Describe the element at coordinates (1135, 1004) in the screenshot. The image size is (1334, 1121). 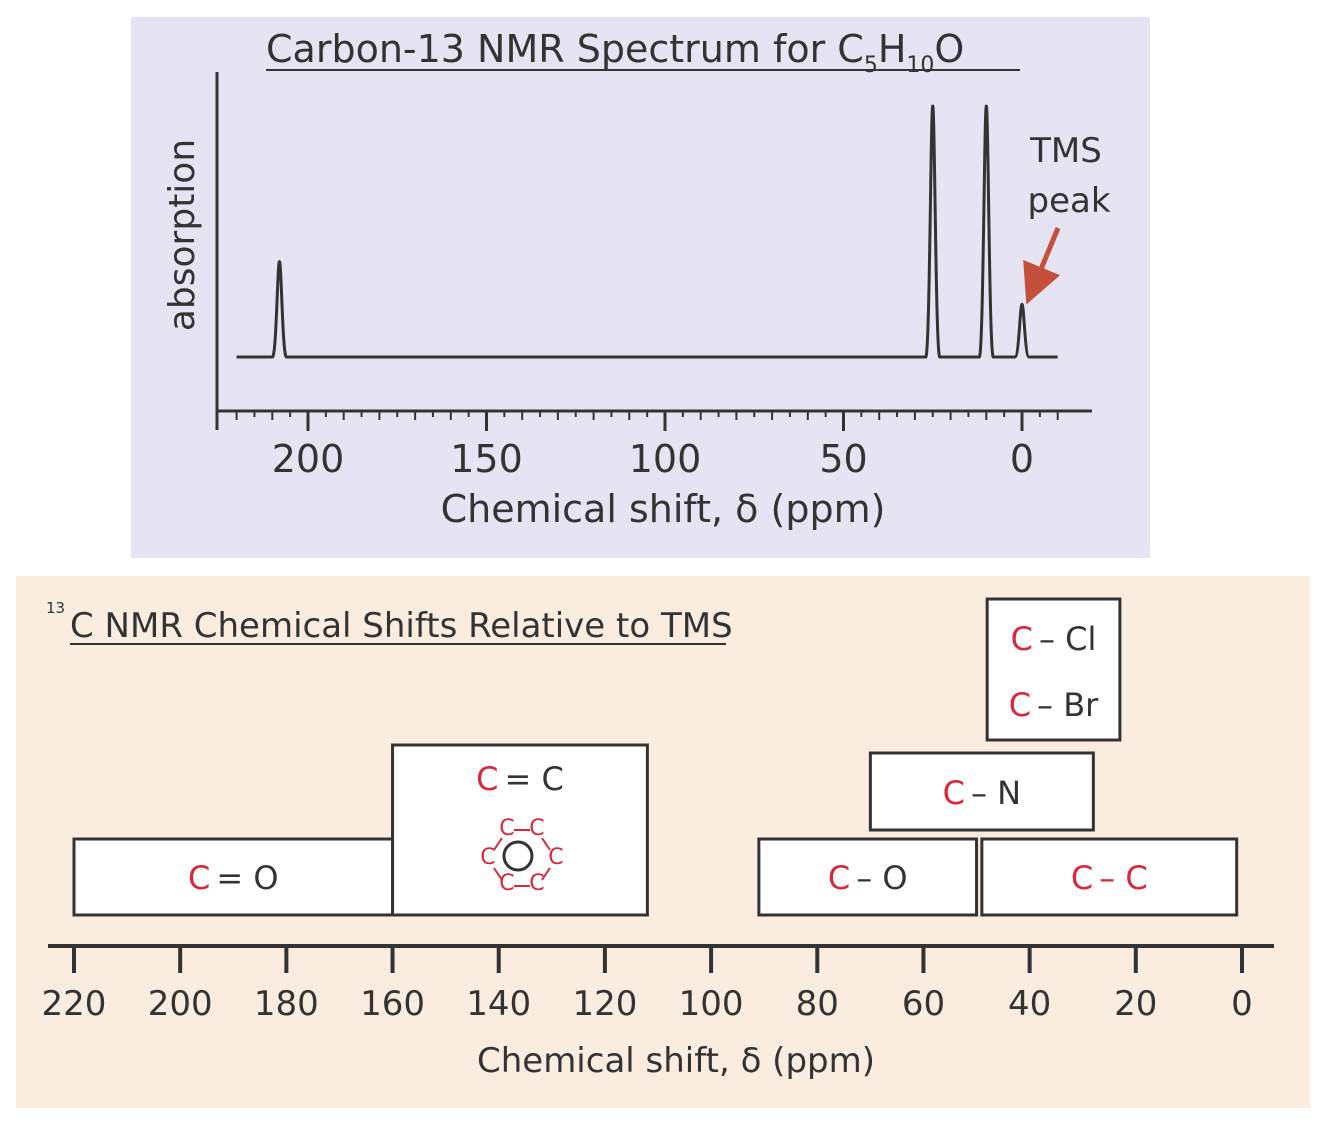
I see `range-x-tick-label: 20` at that location.